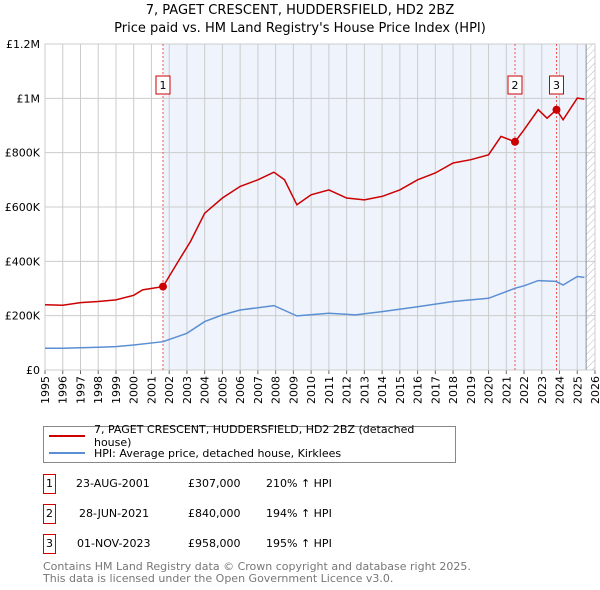 The height and width of the screenshot is (590, 600). I want to click on sale-date: 23-AUG-2001, so click(113, 483).